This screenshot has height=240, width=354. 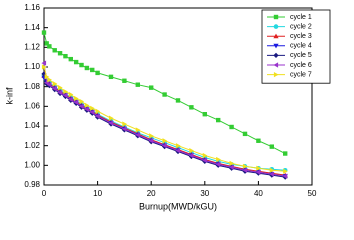 I want to click on y-tick-label: 1.08, so click(x=32, y=86).